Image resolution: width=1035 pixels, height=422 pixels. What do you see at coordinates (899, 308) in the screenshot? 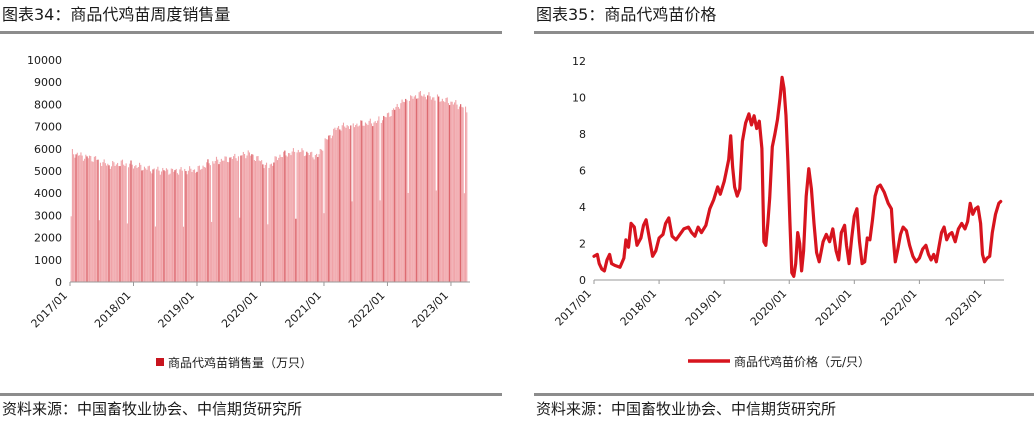
I see `price-x-tick-label: 2022/01` at bounding box center [899, 308].